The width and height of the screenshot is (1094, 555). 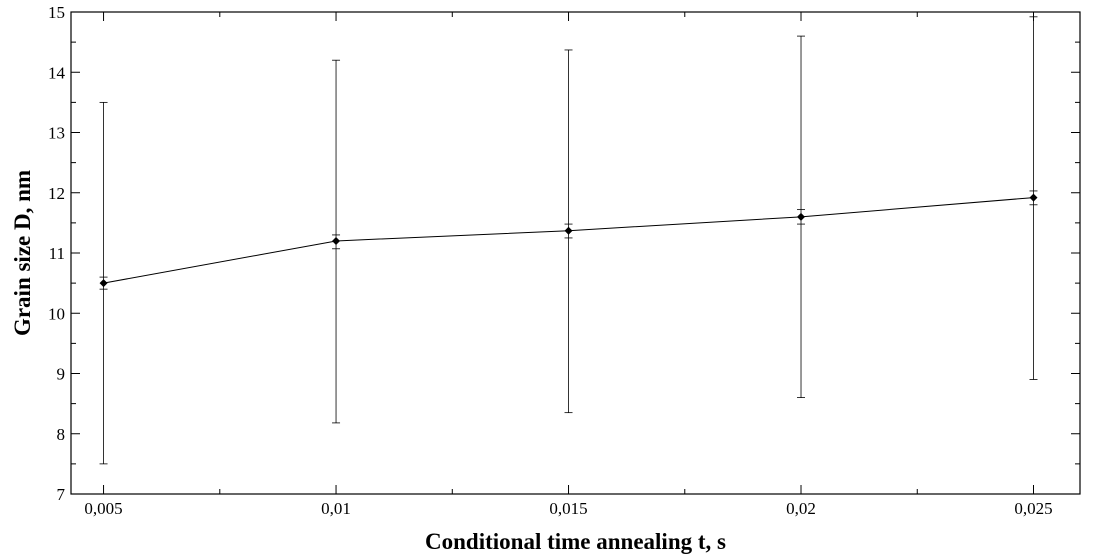 What do you see at coordinates (56, 313) in the screenshot?
I see `y-tick-label: 10` at bounding box center [56, 313].